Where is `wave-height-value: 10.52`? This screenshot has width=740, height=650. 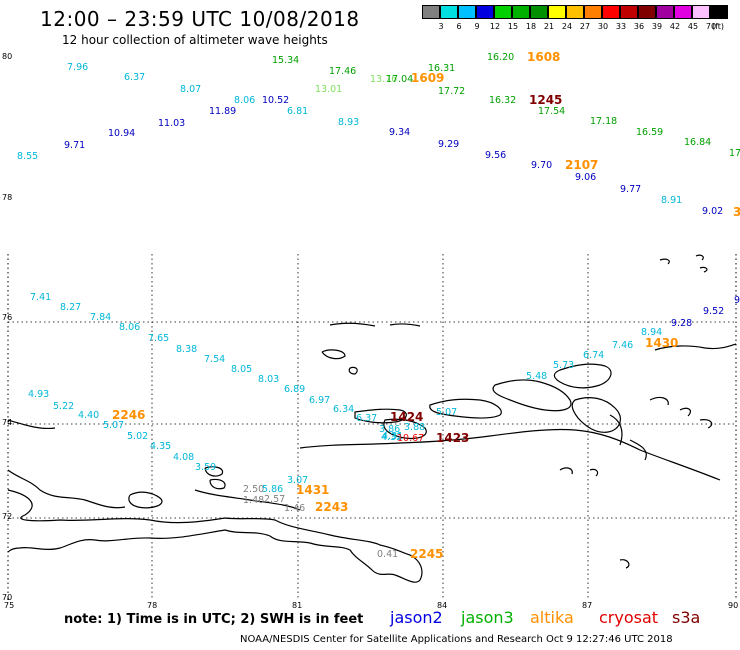 wave-height-value: 10.52 is located at coordinates (276, 100).